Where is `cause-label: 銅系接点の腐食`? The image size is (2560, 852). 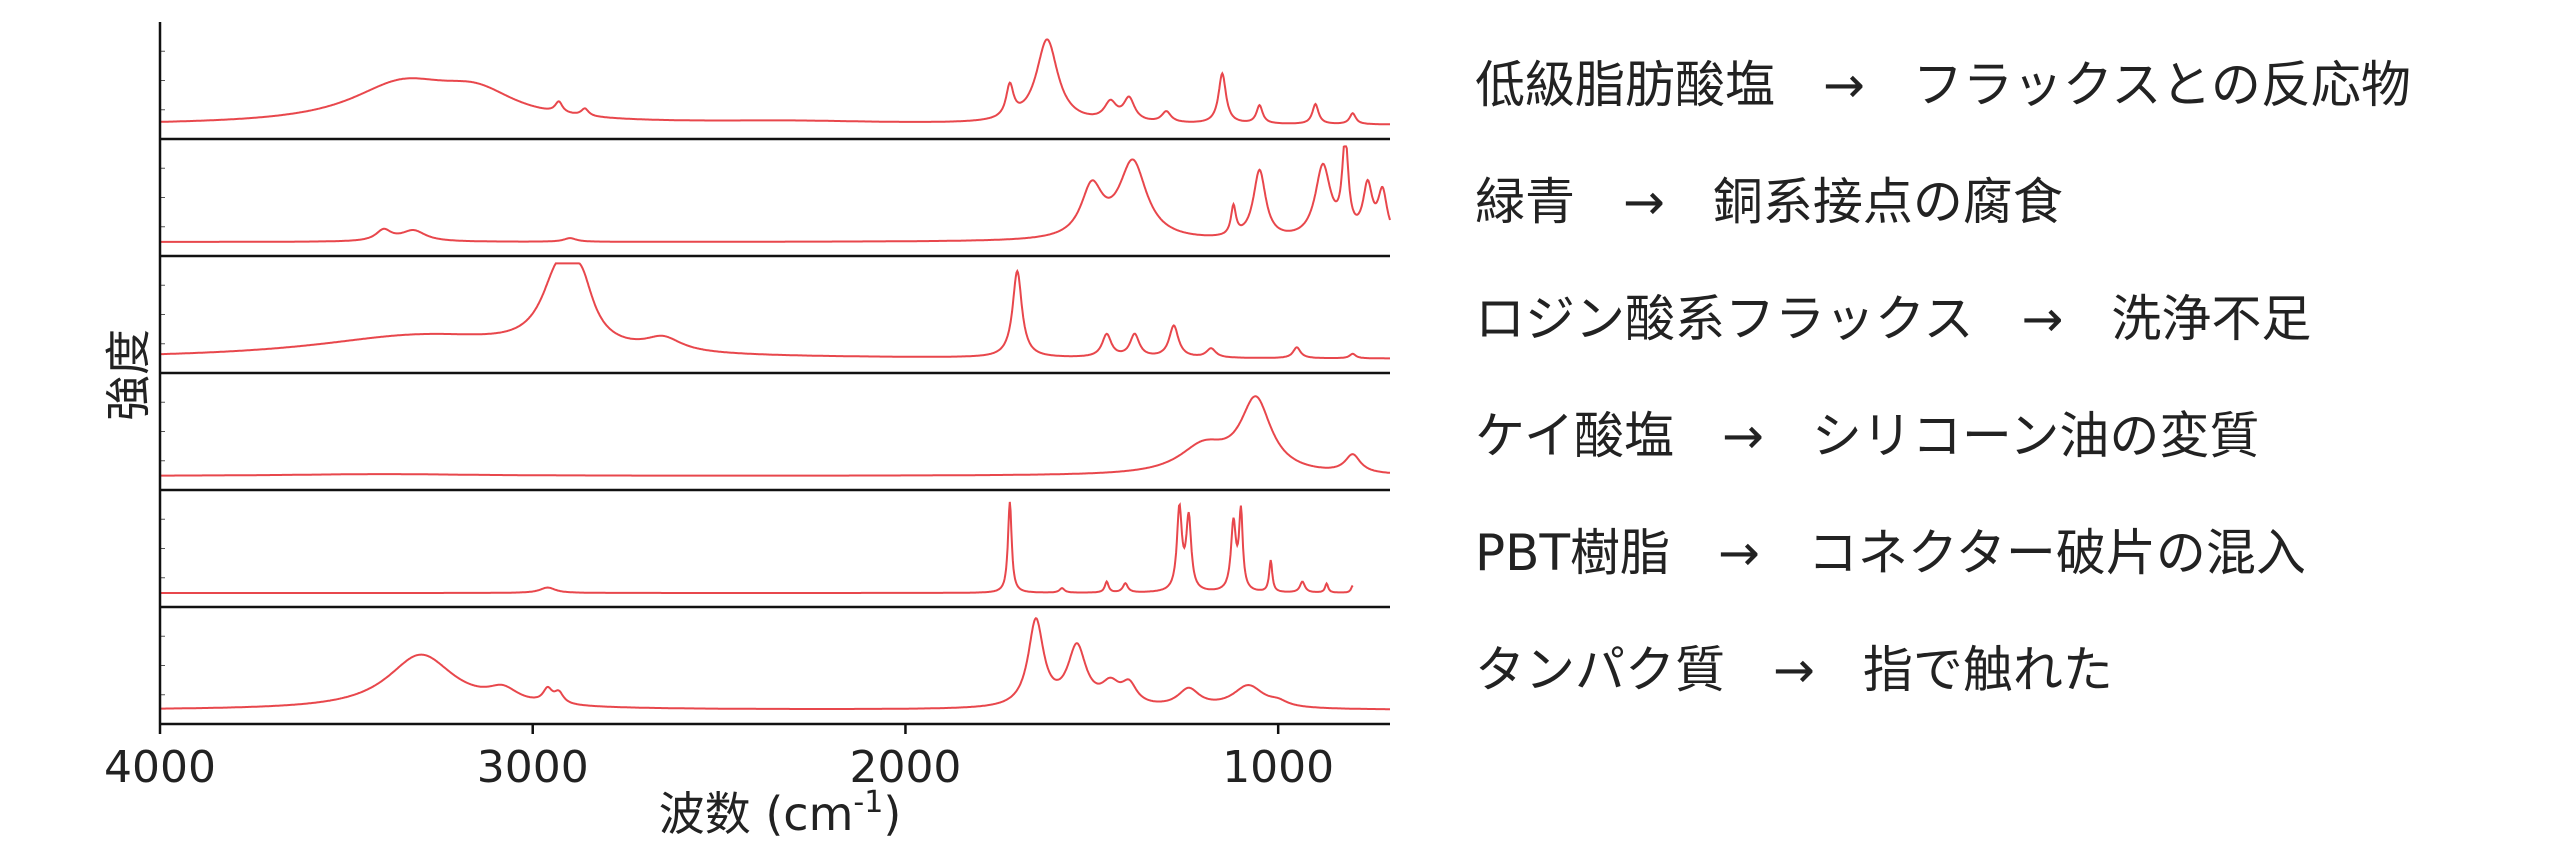
cause-label: 銅系接点の腐食 is located at coordinates (1887, 202).